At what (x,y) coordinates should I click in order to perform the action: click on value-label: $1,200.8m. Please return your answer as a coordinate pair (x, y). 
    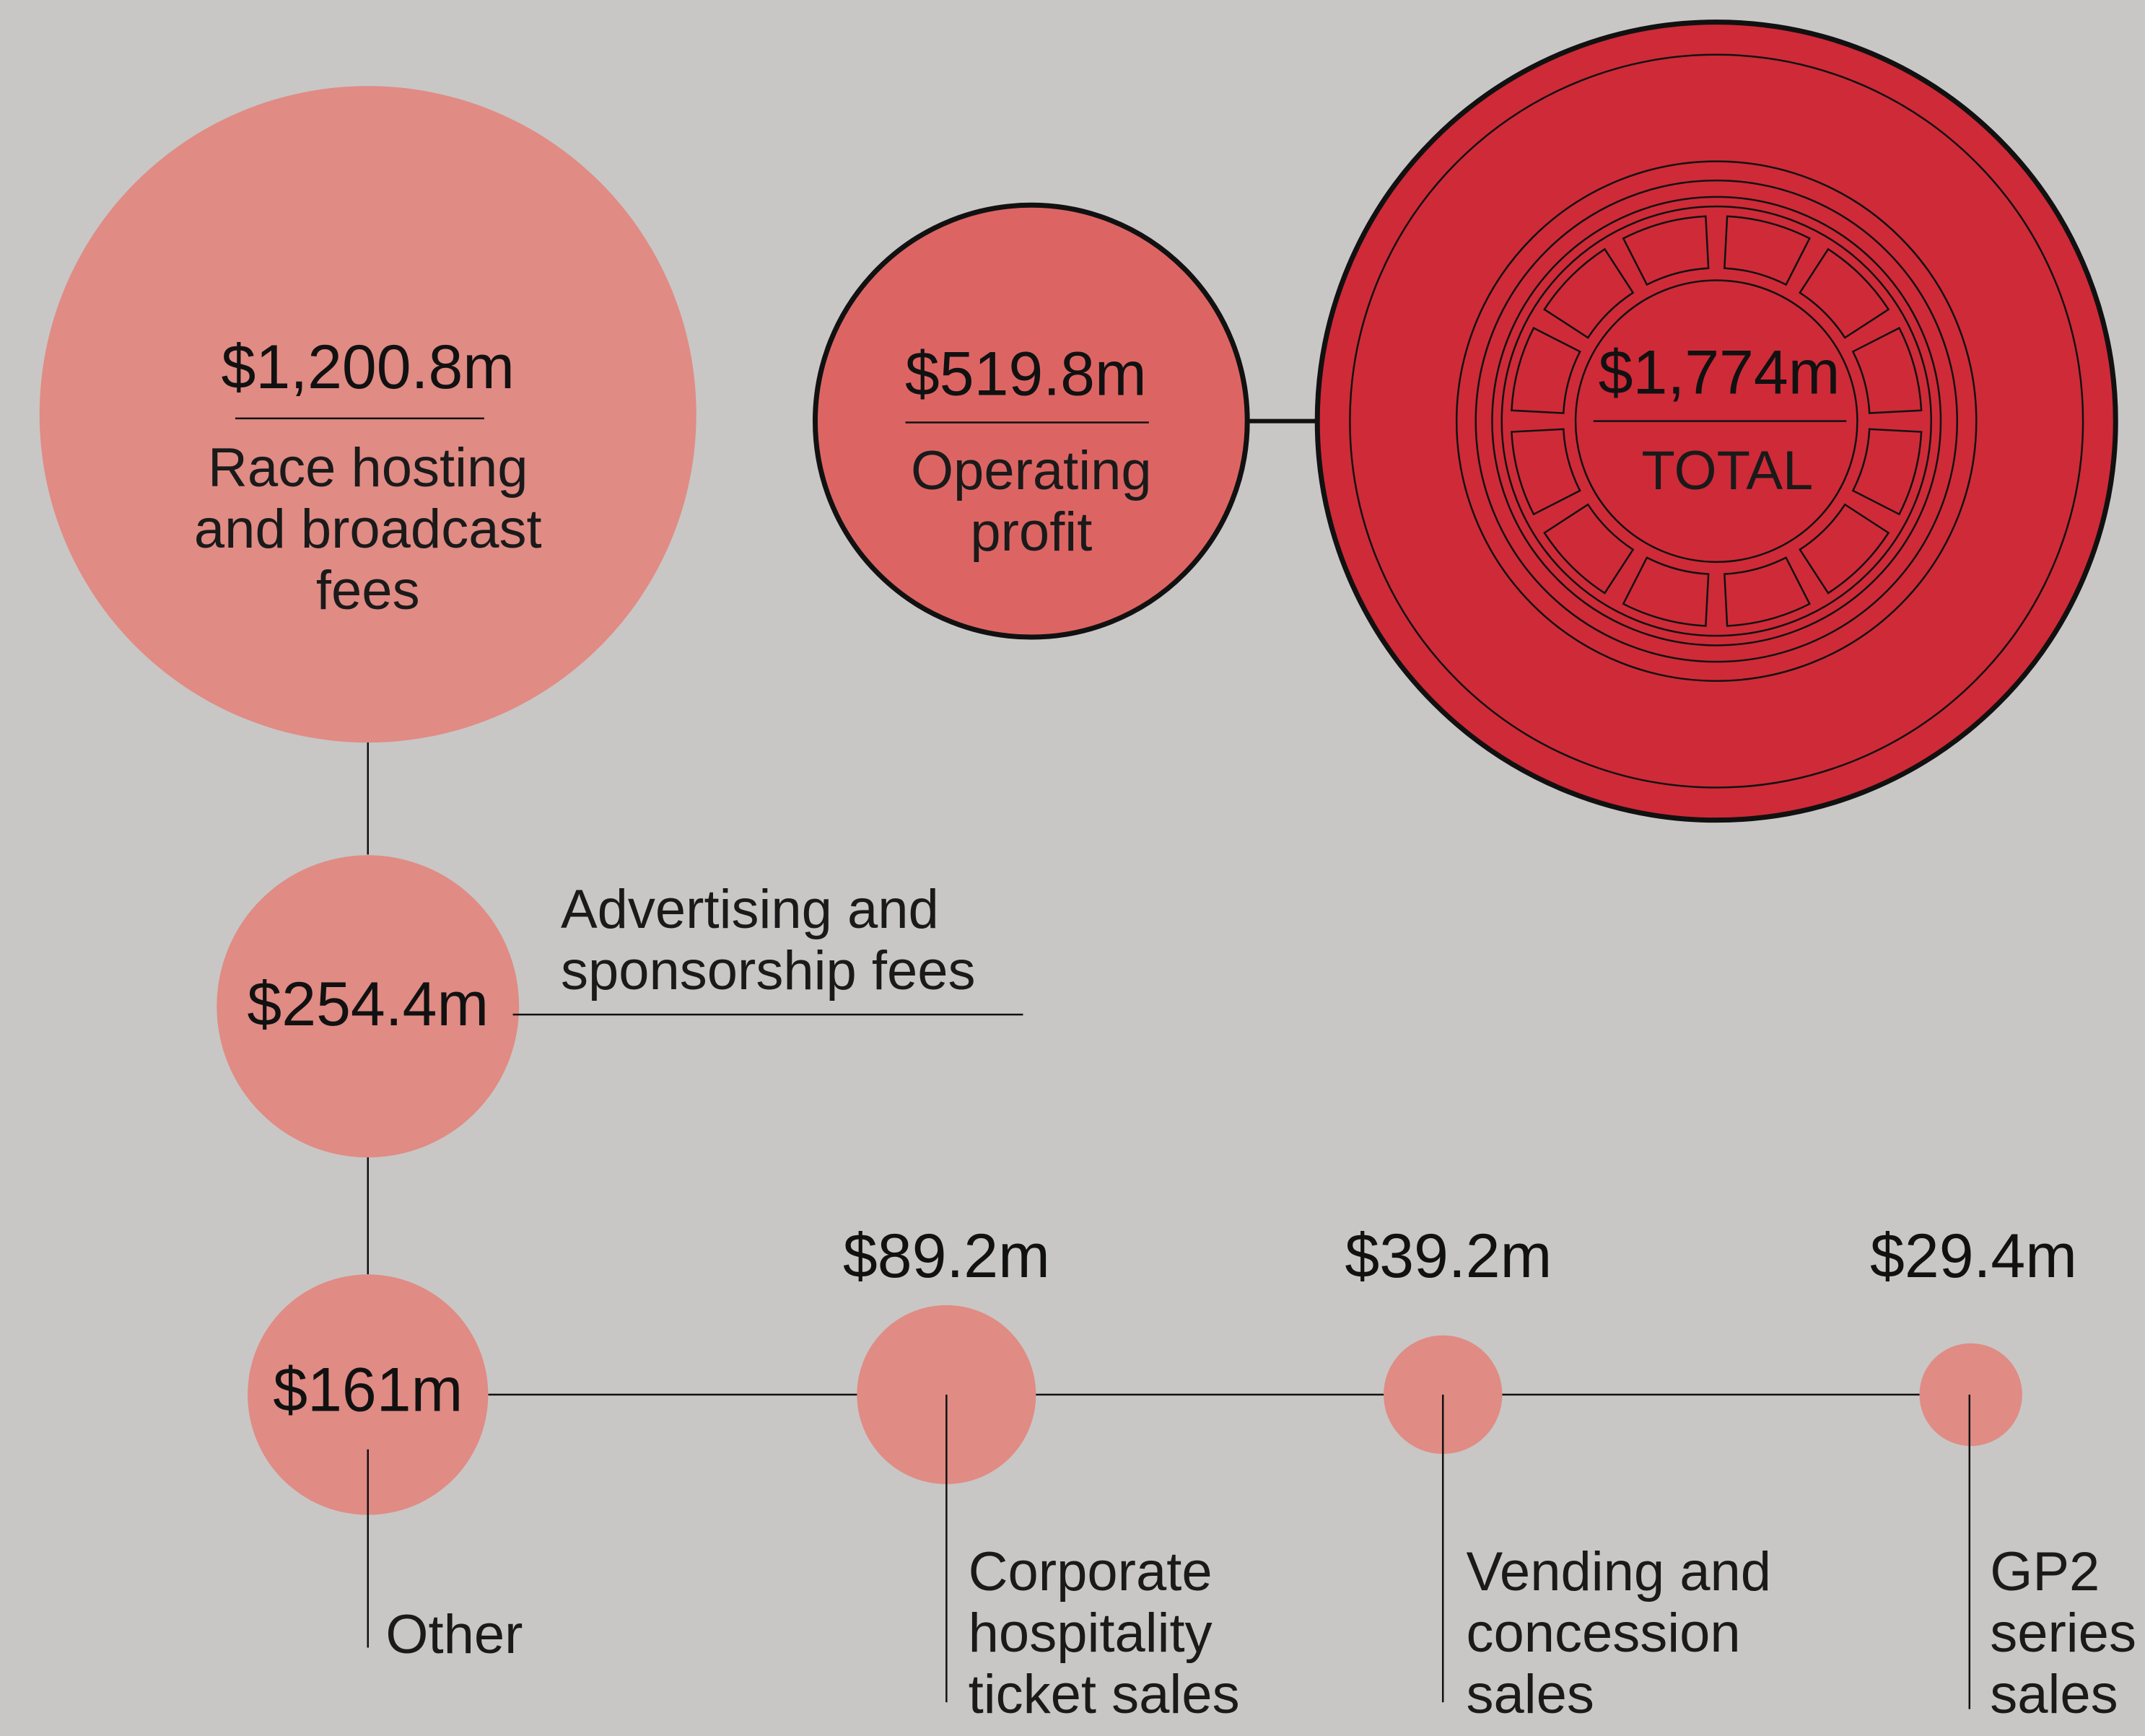
    Looking at the image, I should click on (368, 367).